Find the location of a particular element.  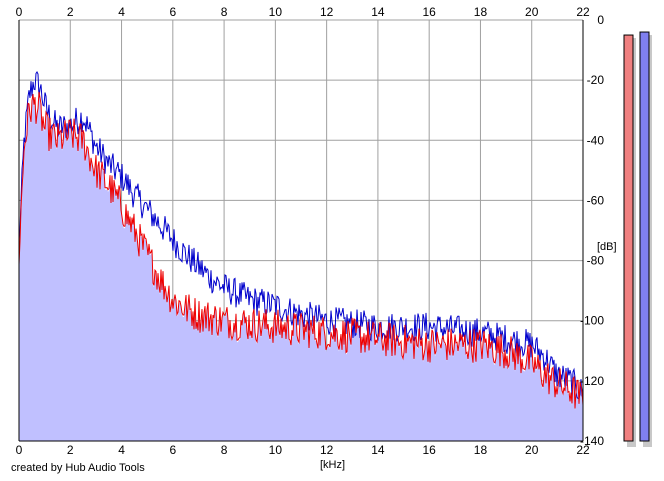

x-tick-label-bottom: 10 is located at coordinates (276, 450).